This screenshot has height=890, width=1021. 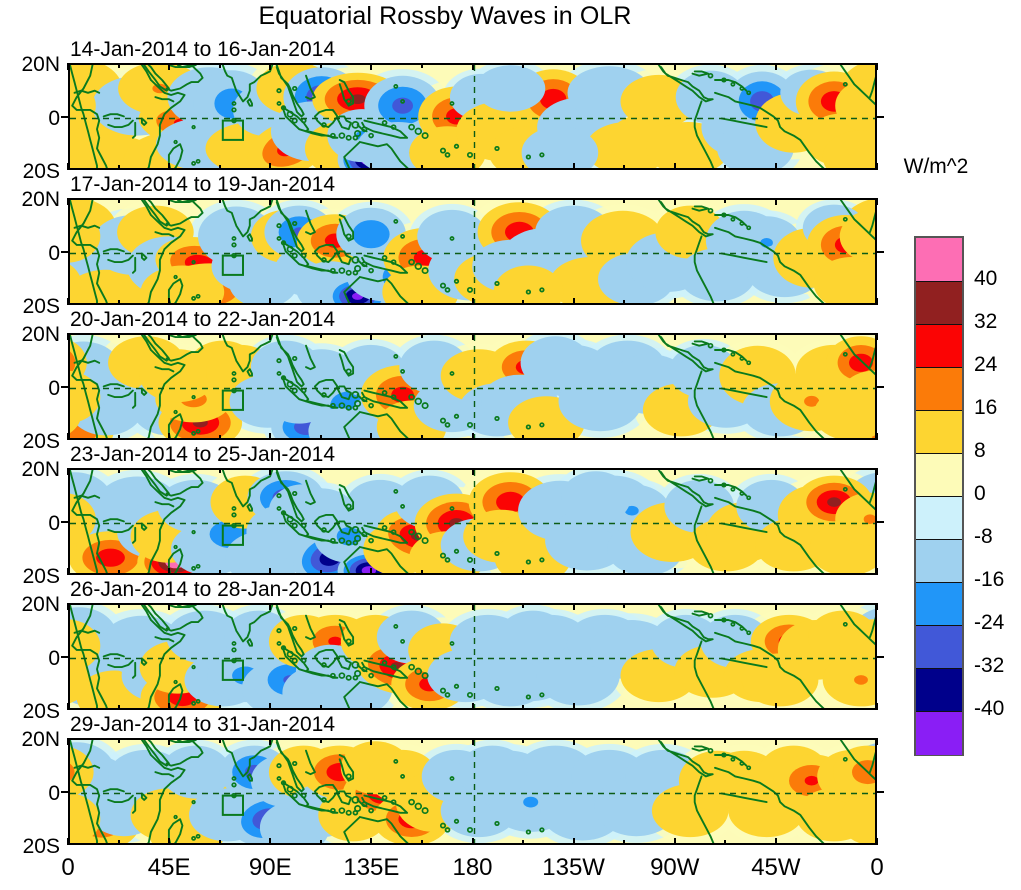 I want to click on x-axis-label: 45E, so click(x=169, y=867).